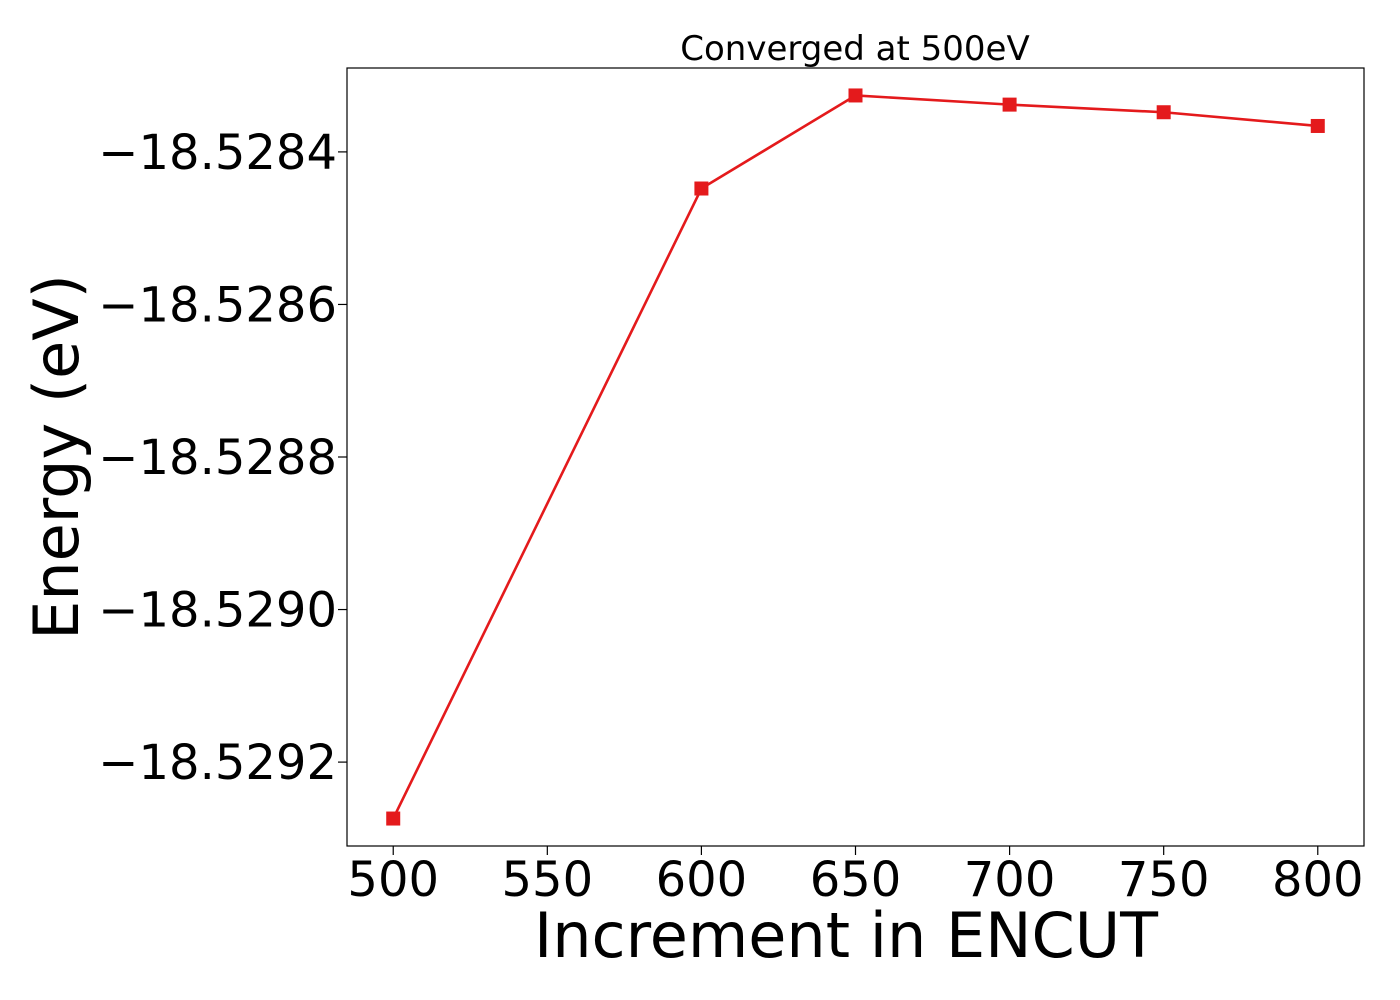  Describe the element at coordinates (217, 763) in the screenshot. I see `y-tick-label: −18.5292` at that location.